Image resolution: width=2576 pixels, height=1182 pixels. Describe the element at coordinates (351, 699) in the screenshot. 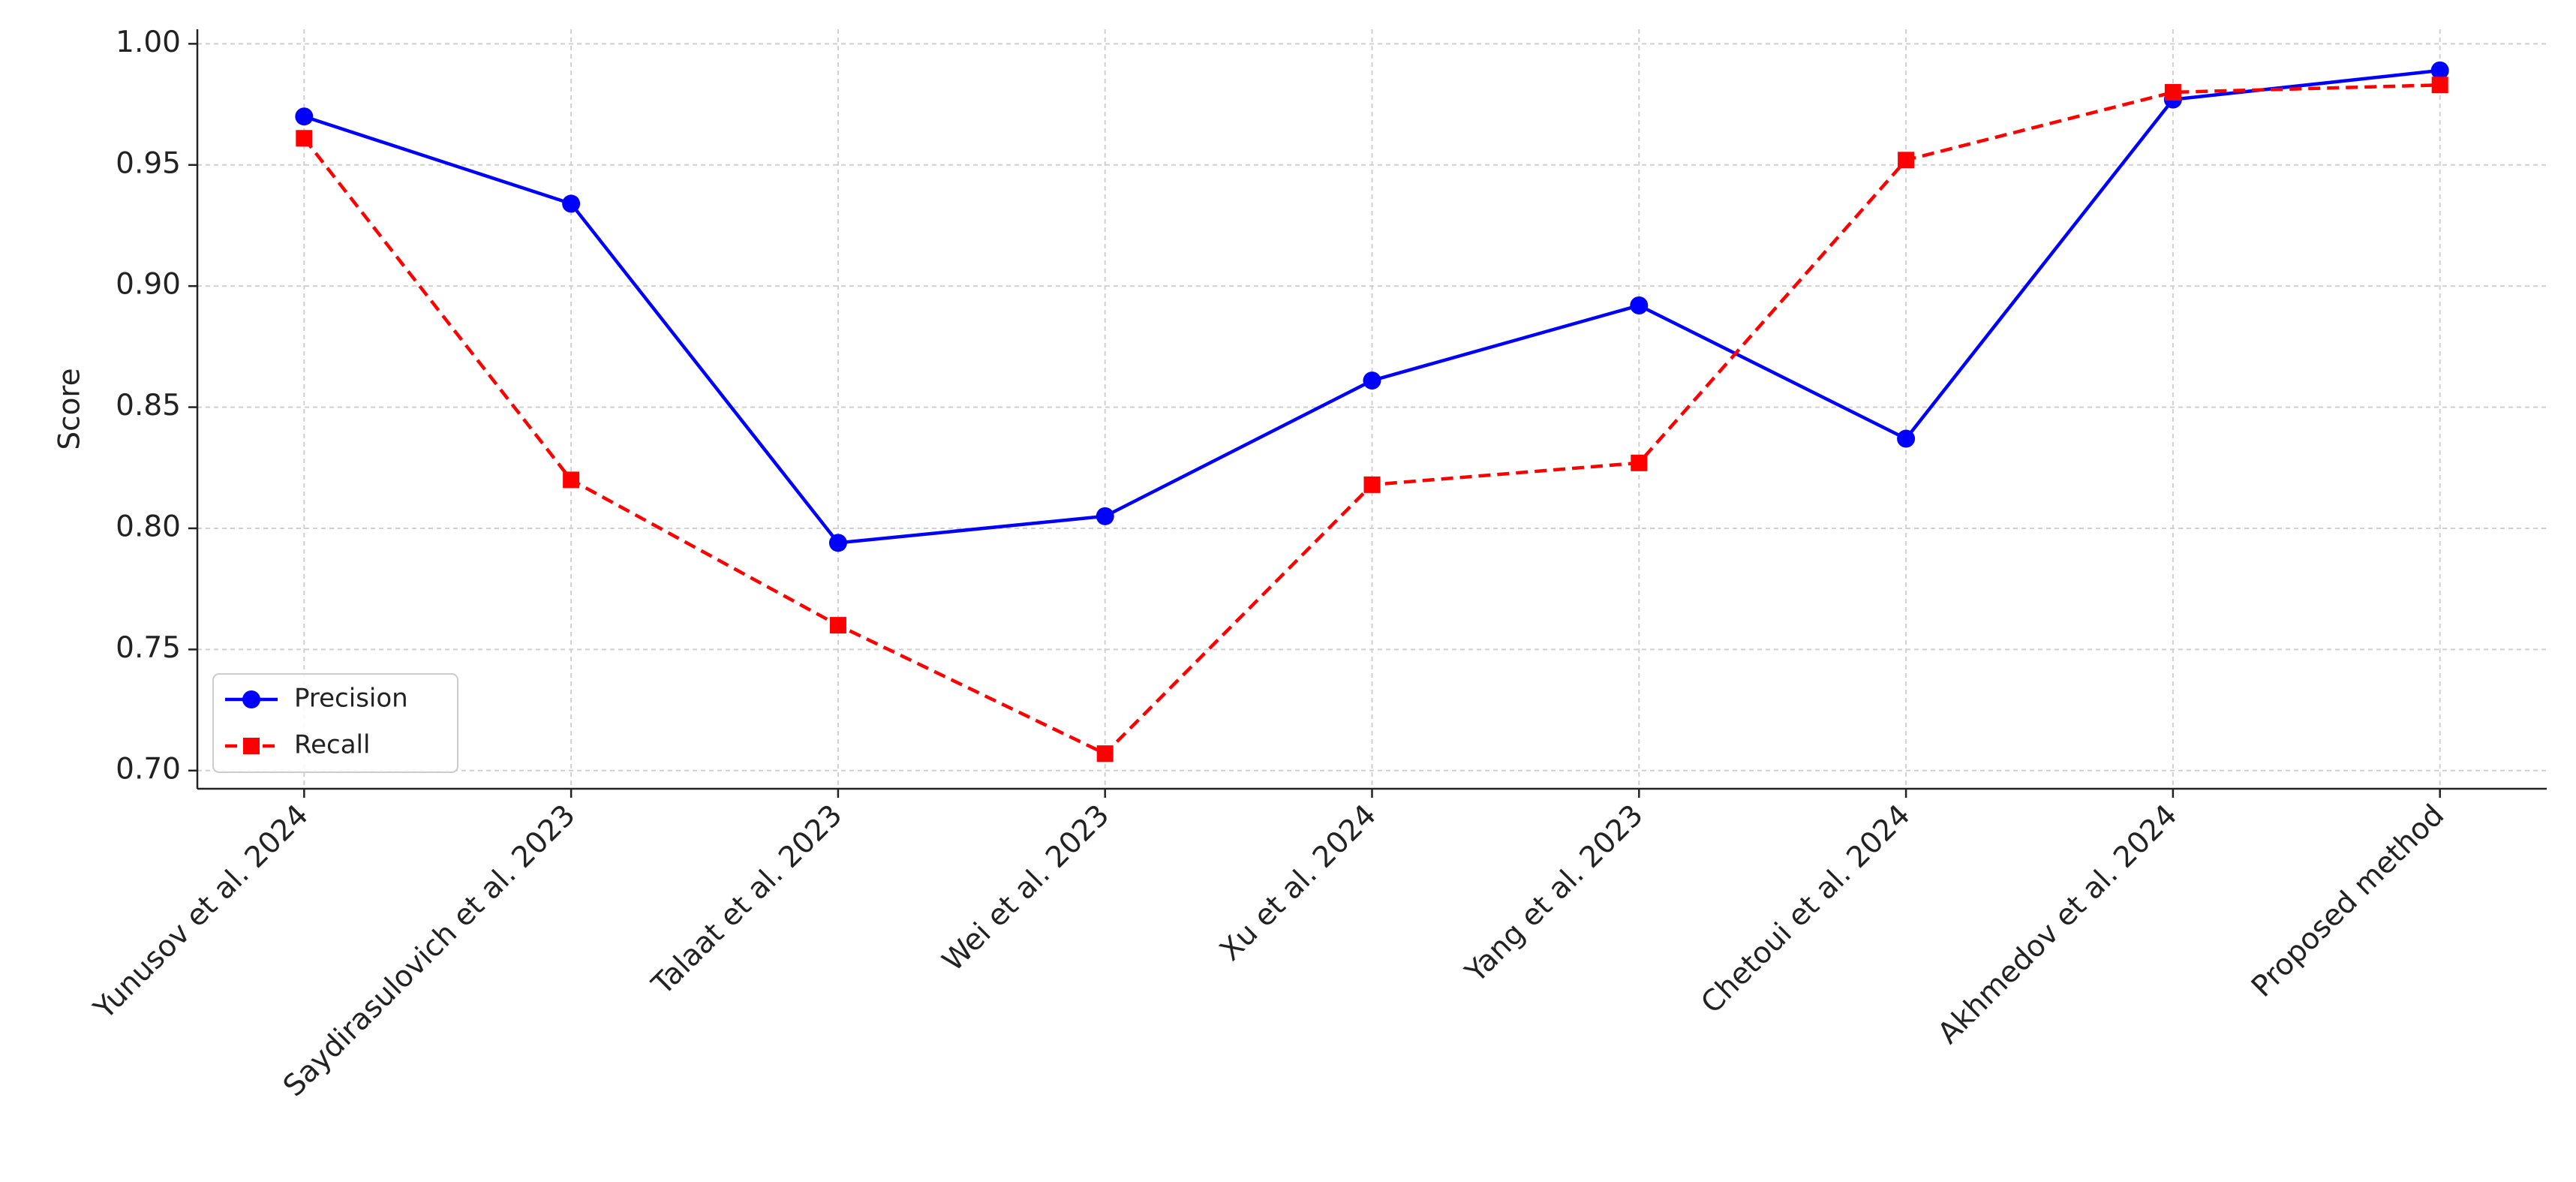

I see `legend-label: Precision` at that location.